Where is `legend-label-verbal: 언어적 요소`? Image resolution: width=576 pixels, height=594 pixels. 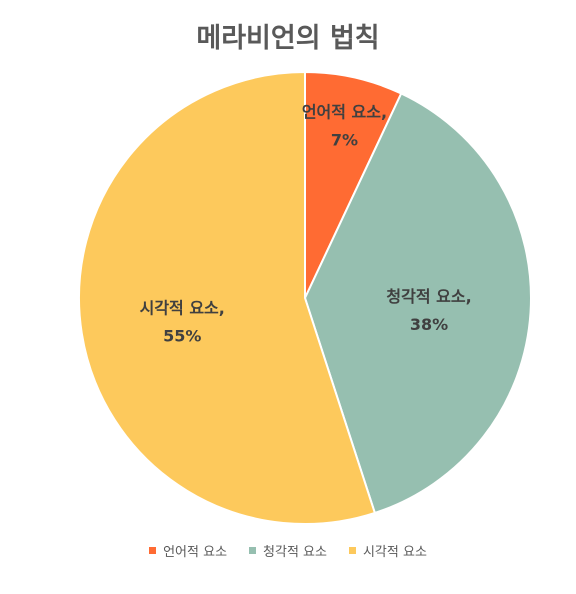 legend-label-verbal: 언어적 요소 is located at coordinates (195, 552).